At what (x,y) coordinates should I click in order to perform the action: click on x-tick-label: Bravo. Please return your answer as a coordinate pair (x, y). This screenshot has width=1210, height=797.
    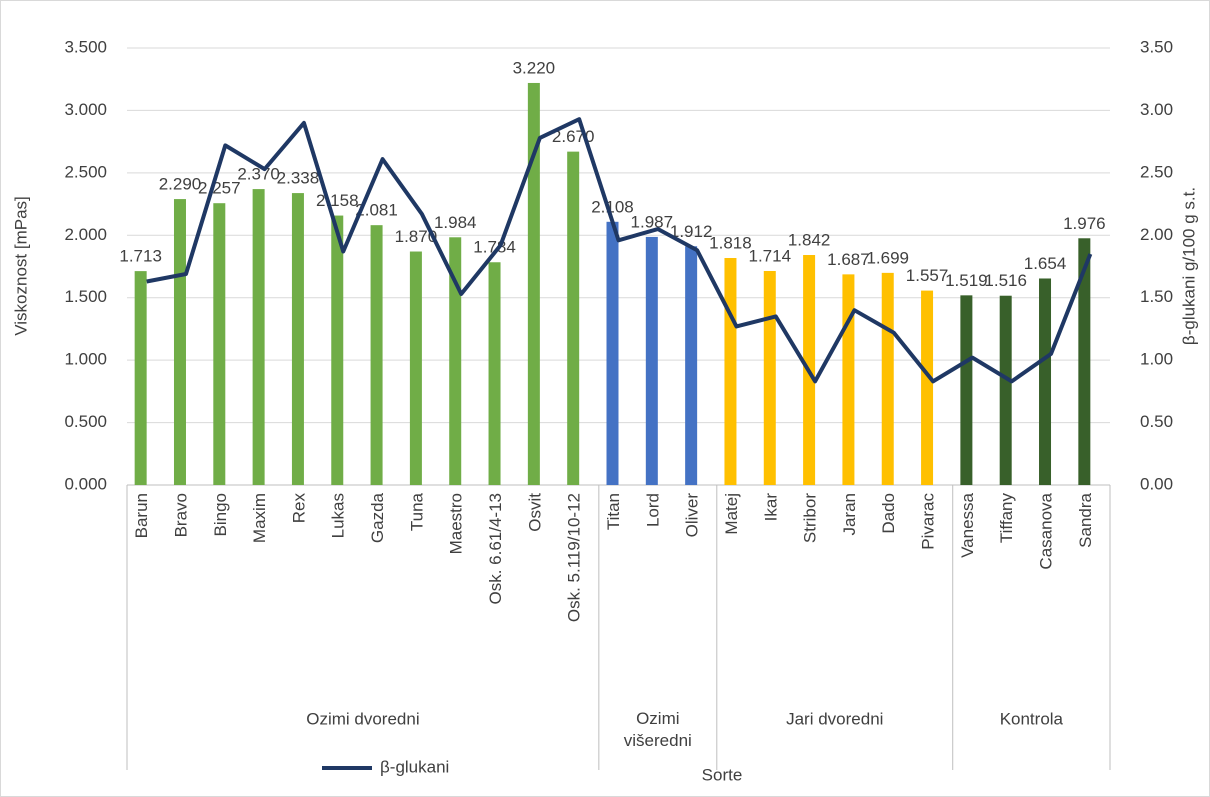
    Looking at the image, I should click on (180, 515).